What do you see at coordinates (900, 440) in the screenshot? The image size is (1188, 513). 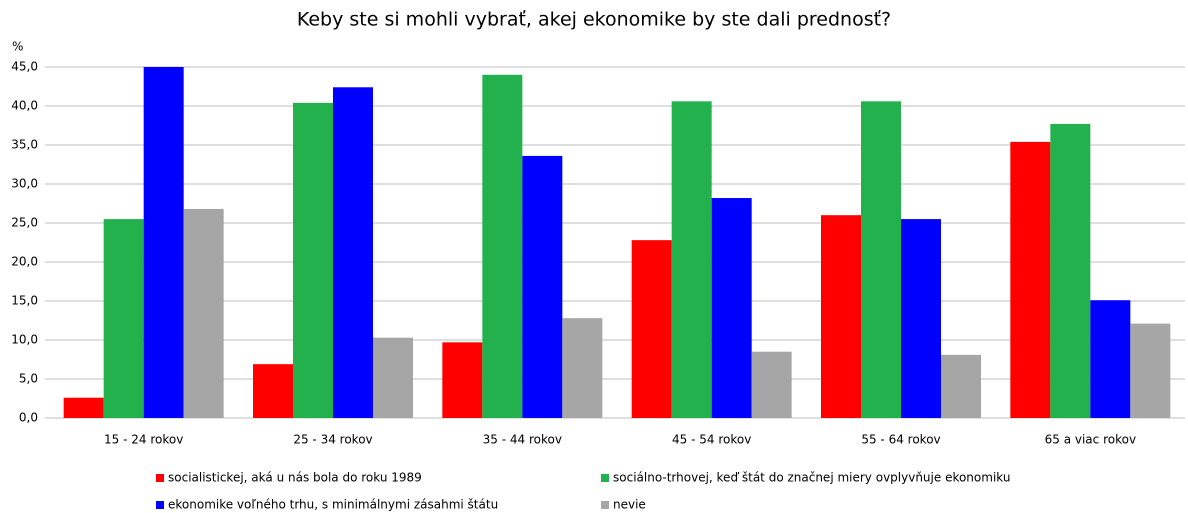 I see `x-tick-label: 55 - 64 rokov` at bounding box center [900, 440].